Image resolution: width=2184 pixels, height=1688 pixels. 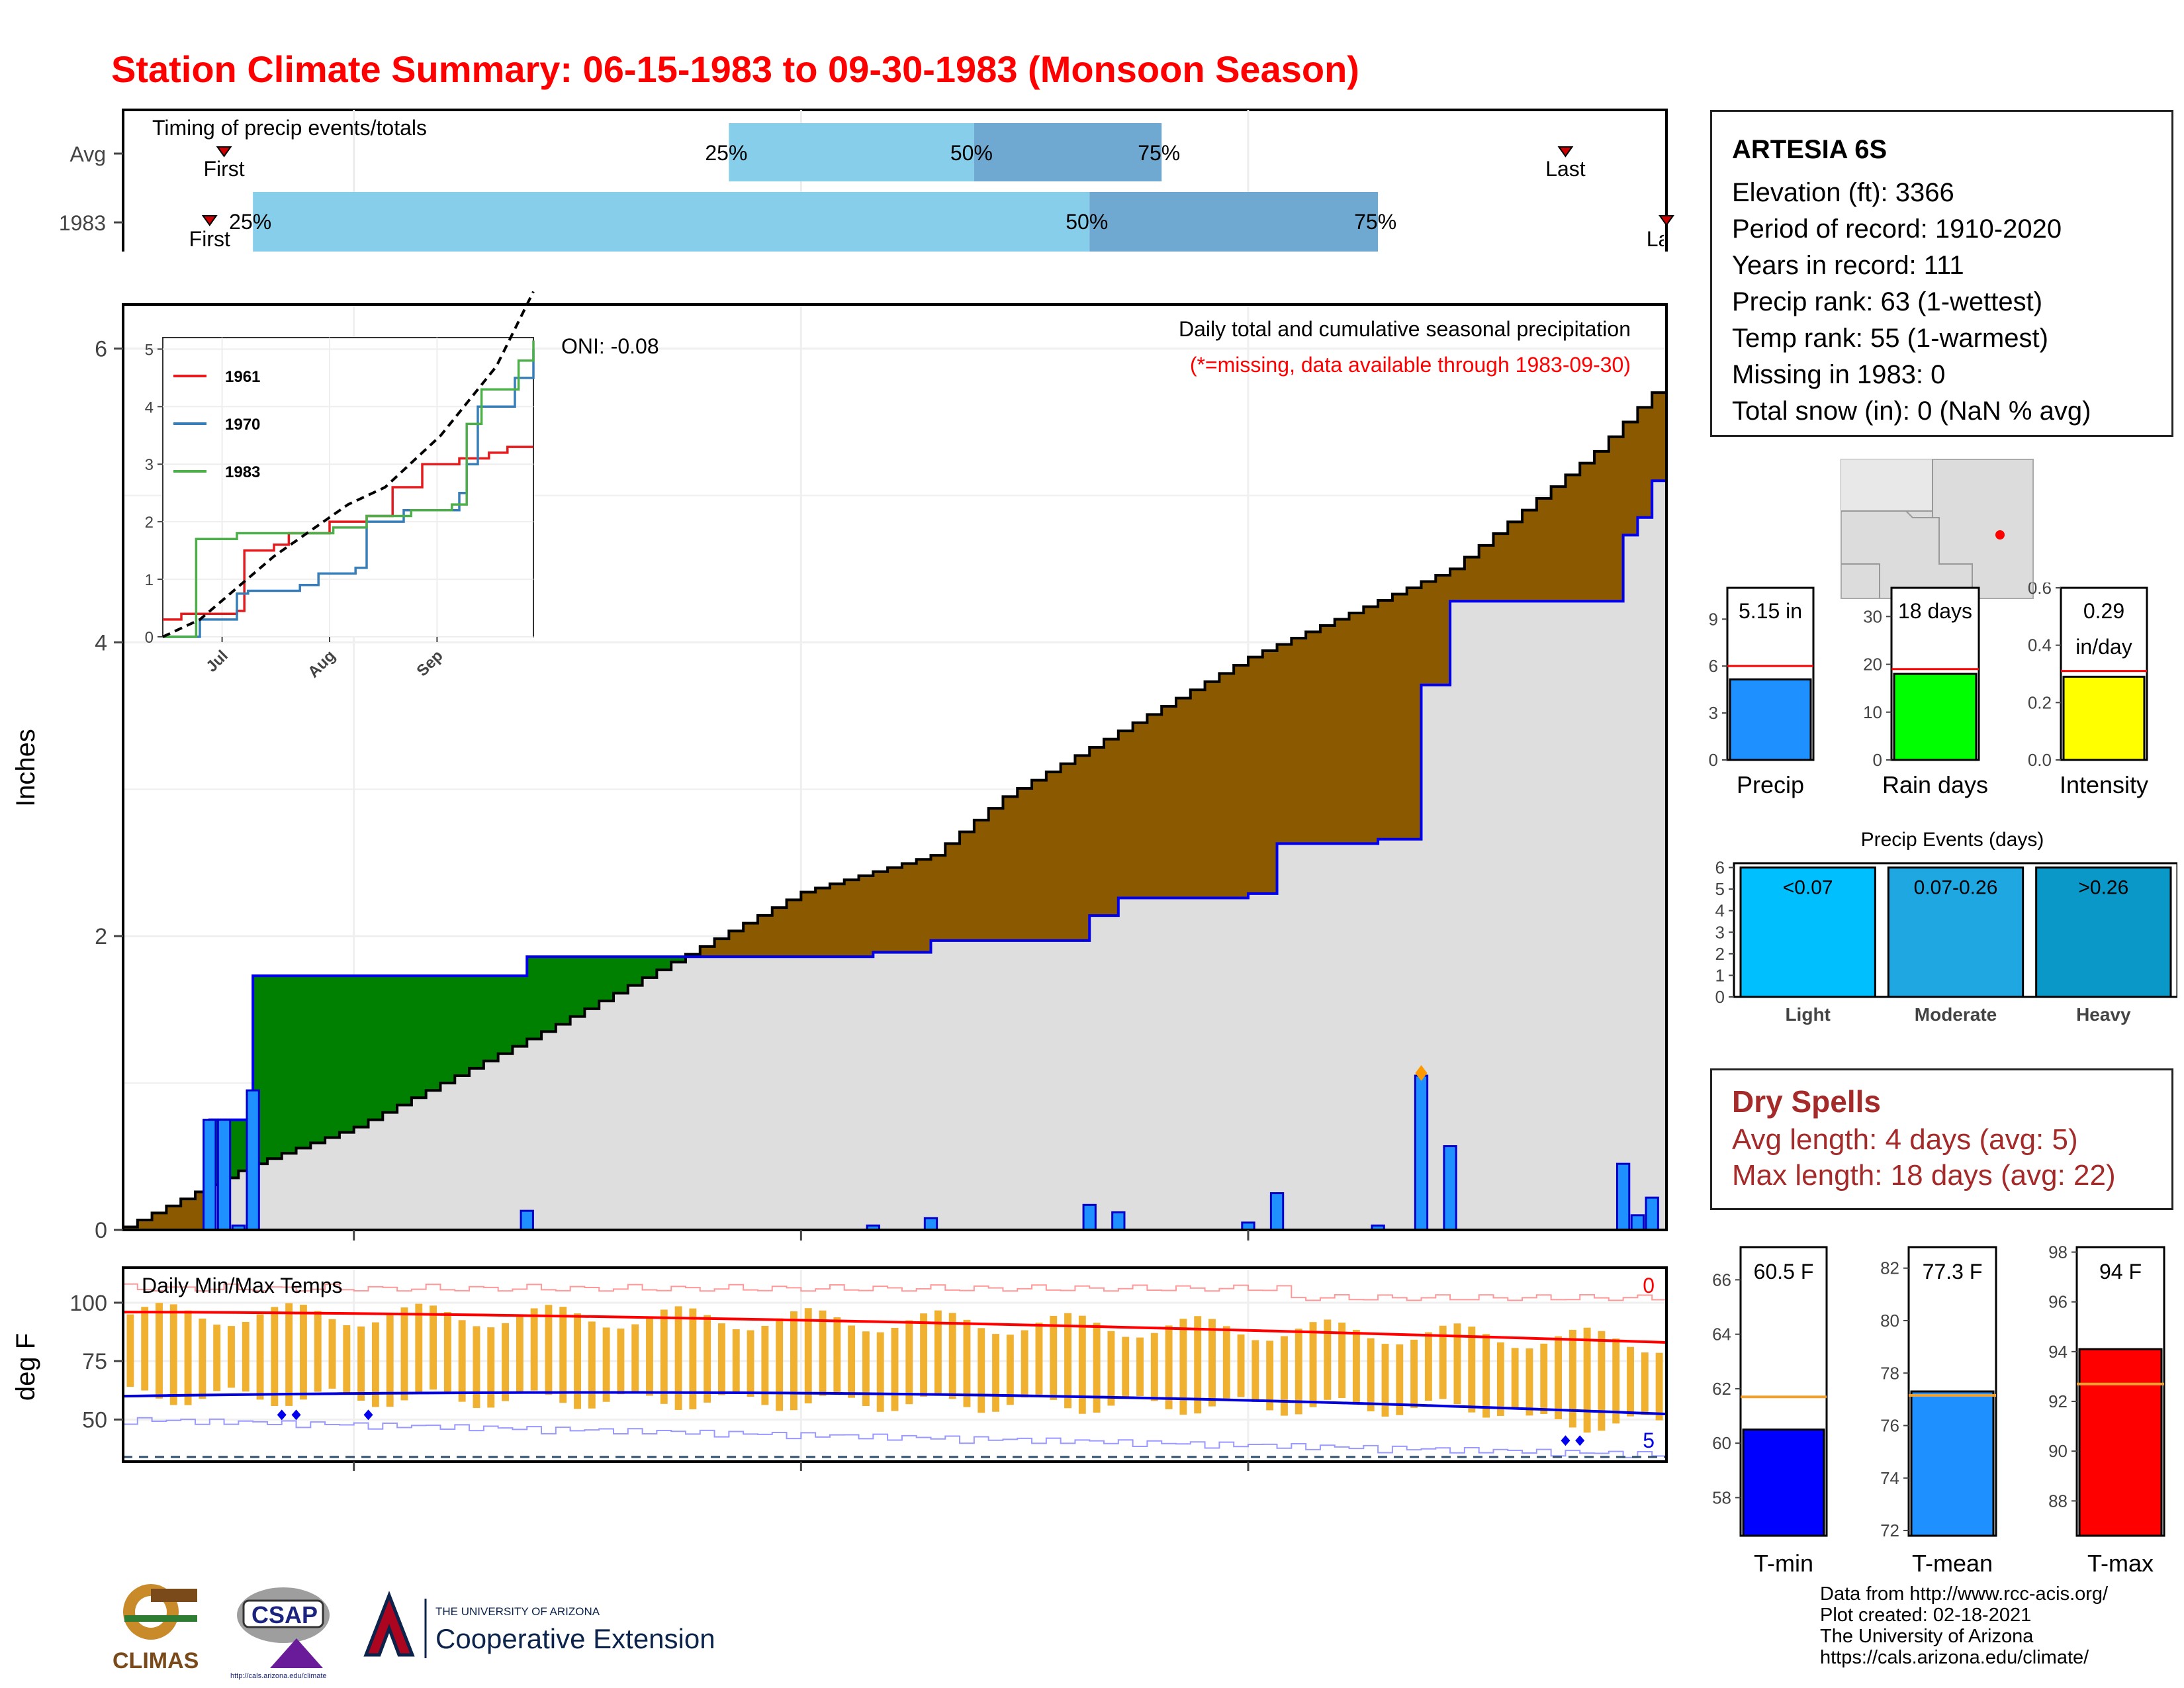 I want to click on mini-bar-precip, so click(x=1770, y=719).